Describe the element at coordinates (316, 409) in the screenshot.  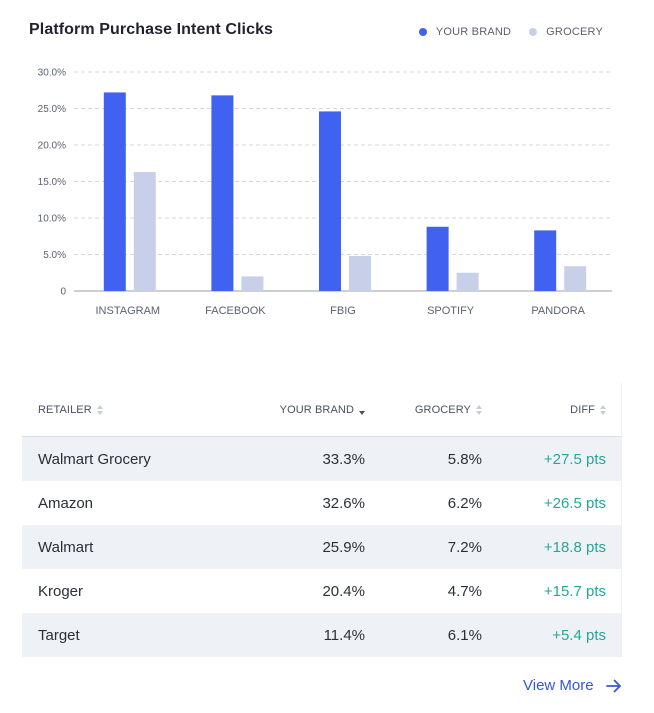
I see `header-your-brand-label: YOUR BRAND` at that location.